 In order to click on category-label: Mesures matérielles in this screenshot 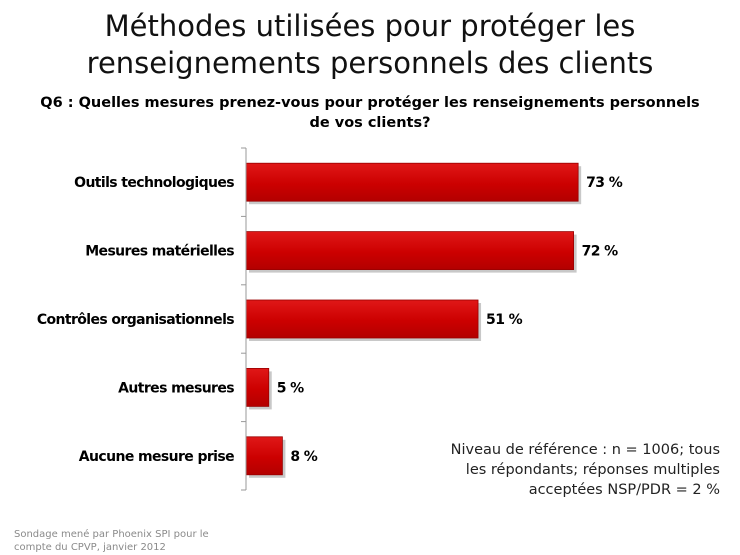, I will do `click(159, 252)`.